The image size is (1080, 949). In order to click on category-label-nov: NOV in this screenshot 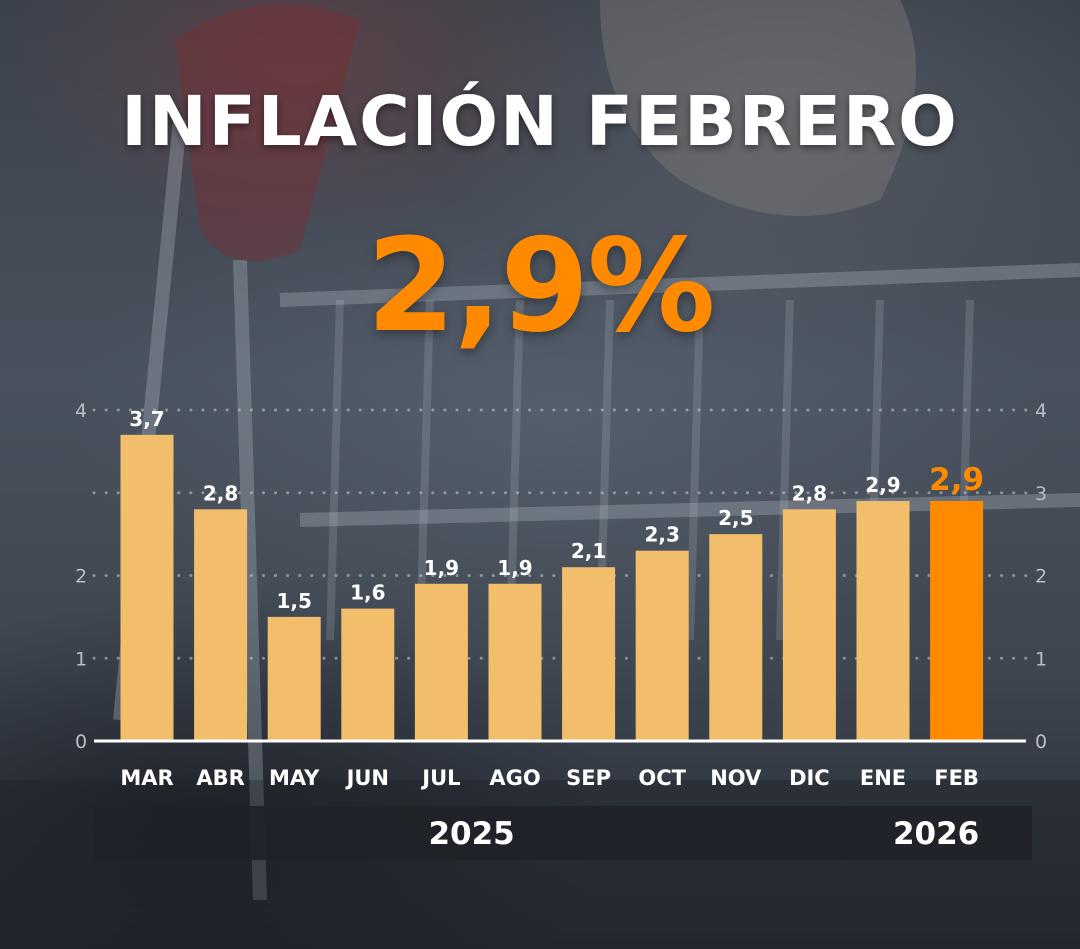, I will do `click(736, 778)`.